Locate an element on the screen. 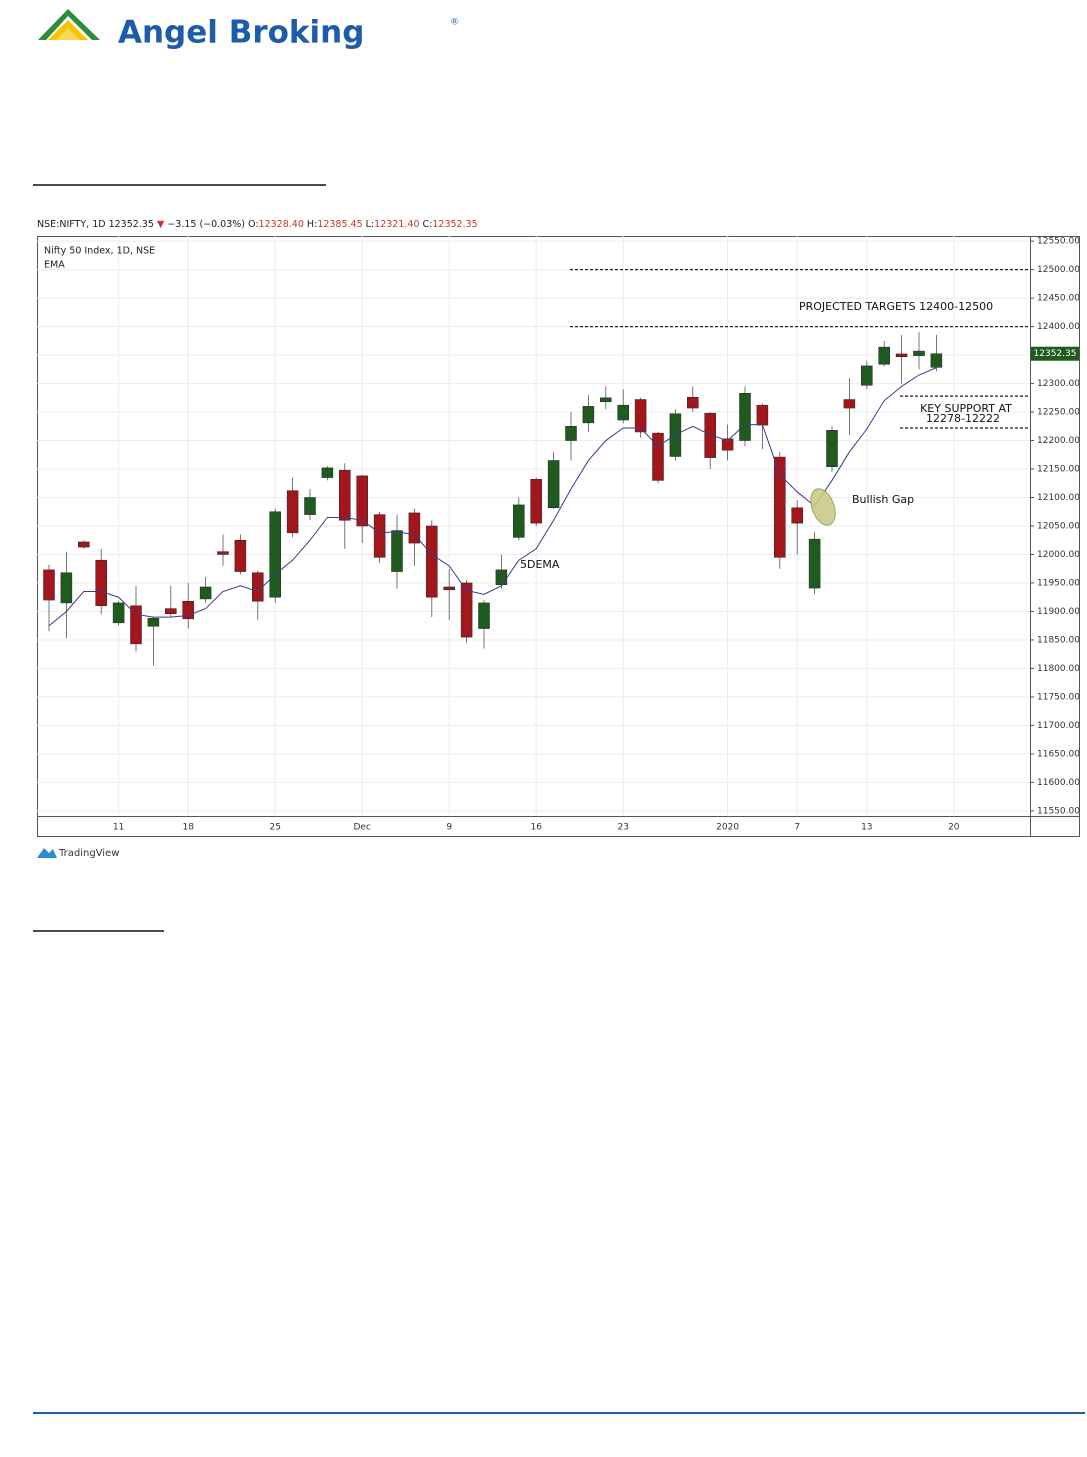 This screenshot has height=1457, width=1087. y-tick-label: 12050.00 is located at coordinates (1058, 527).